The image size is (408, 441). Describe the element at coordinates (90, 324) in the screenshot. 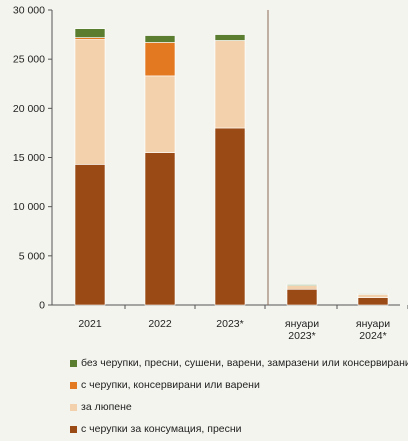

I see `x-tick-label: 2021` at that location.